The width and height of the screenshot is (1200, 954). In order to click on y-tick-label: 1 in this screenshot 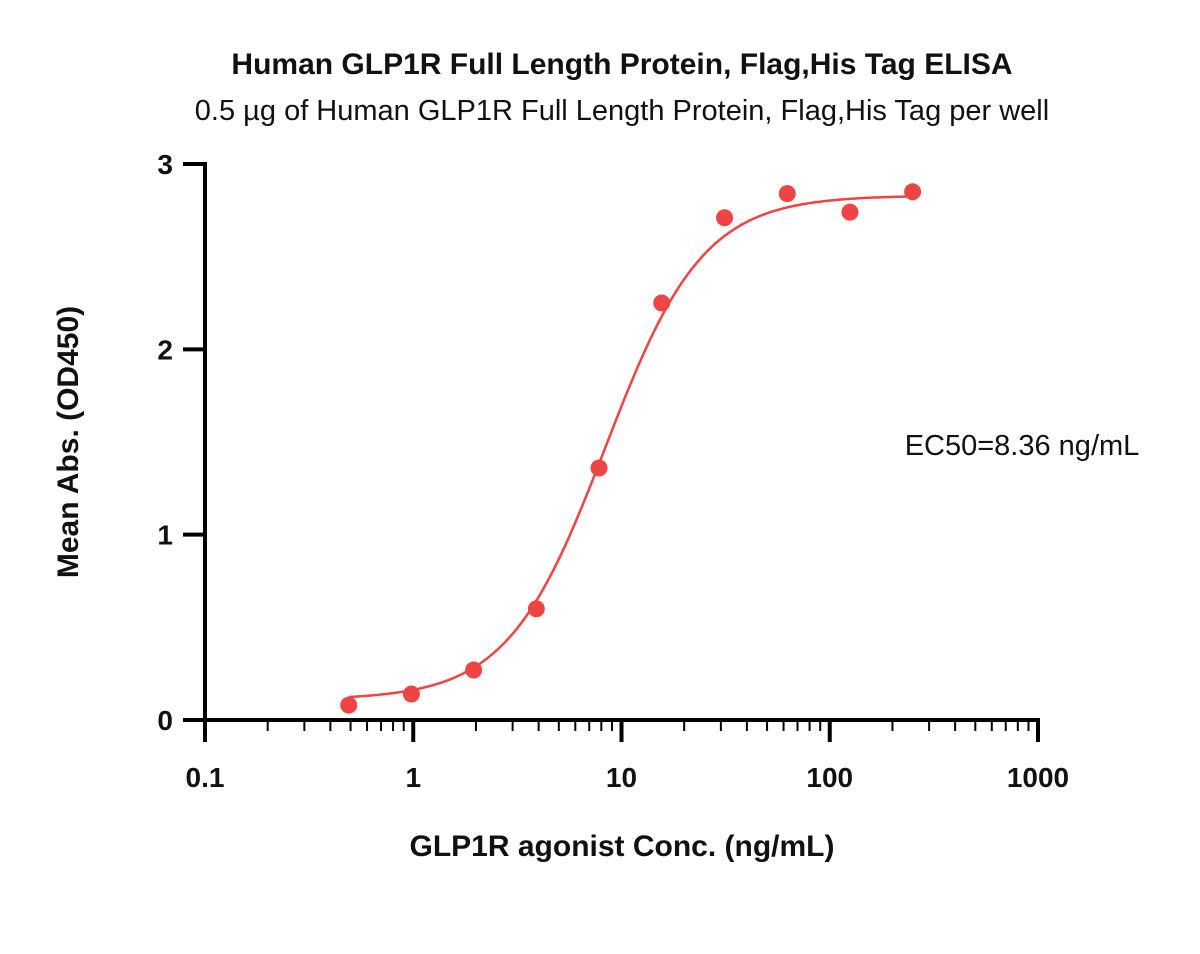, I will do `click(165, 535)`.